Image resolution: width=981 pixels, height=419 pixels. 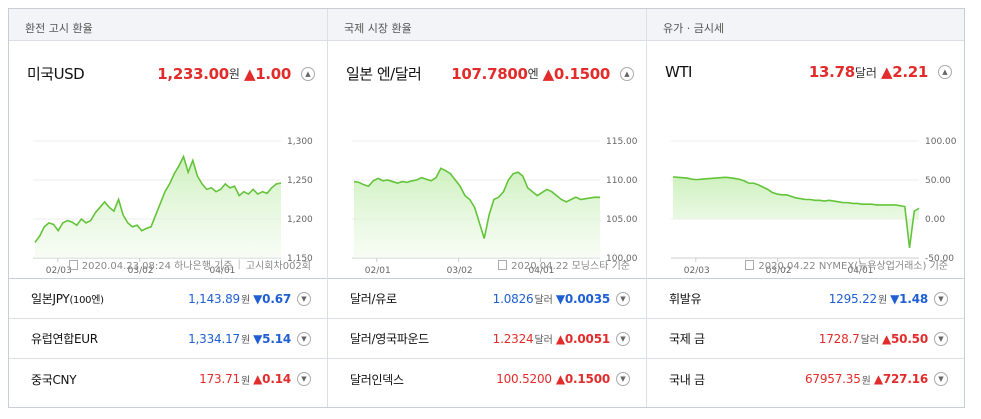 I want to click on list-item: 중국CNY 173.71 원 ▲0.14 ▼, so click(x=168, y=379).